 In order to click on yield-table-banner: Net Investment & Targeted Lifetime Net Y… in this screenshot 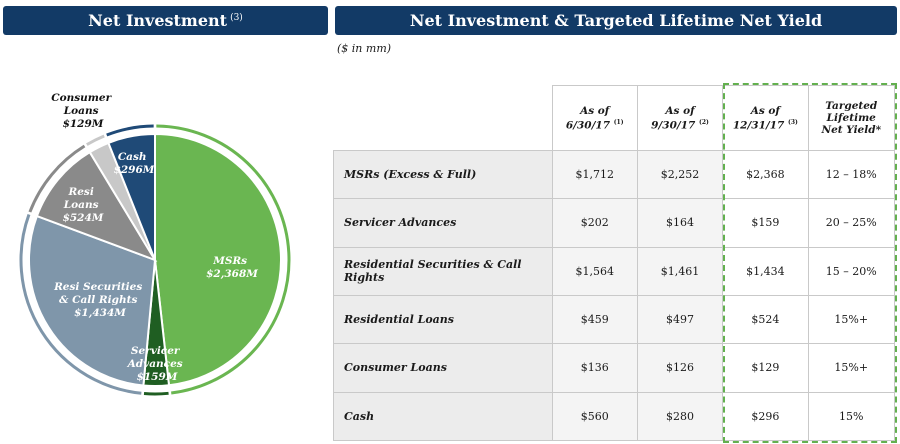, I will do `click(616, 20)`.